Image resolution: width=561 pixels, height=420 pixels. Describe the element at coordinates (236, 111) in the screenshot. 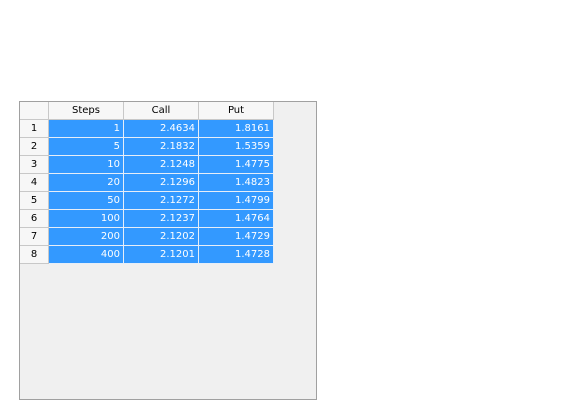

I see `column-header-put: Put` at that location.